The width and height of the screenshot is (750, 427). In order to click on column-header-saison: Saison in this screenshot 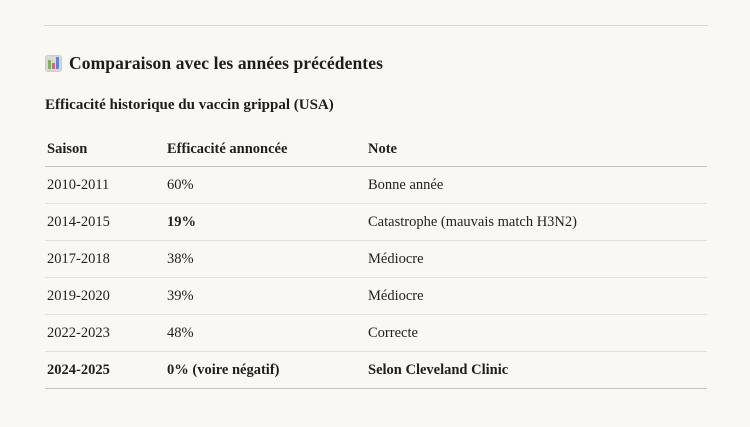, I will do `click(67, 149)`.